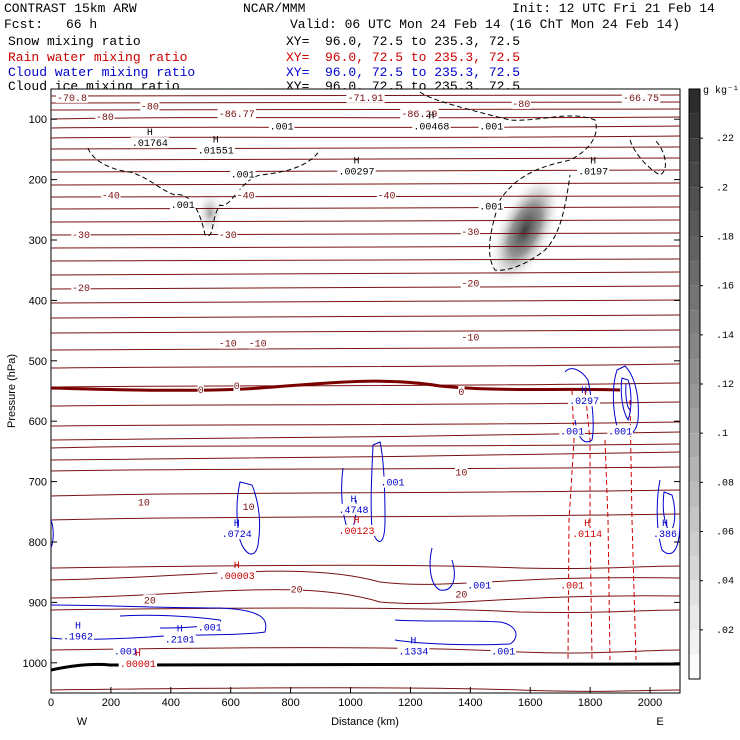 Image resolution: width=740 pixels, height=740 pixels. What do you see at coordinates (38, 301) in the screenshot?
I see `y-tick-label: 400` at bounding box center [38, 301].